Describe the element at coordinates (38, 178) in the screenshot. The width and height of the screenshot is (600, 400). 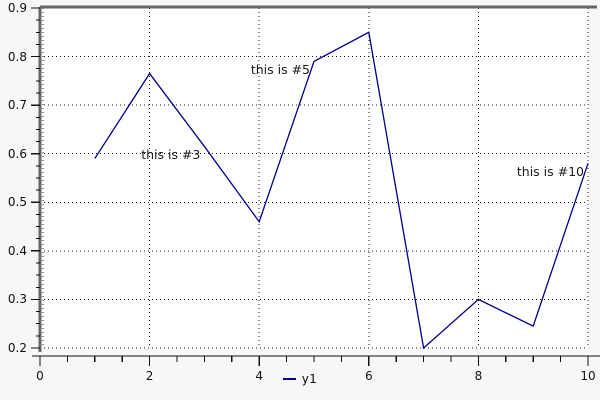
I see `y-axis-minor-ticks` at that location.